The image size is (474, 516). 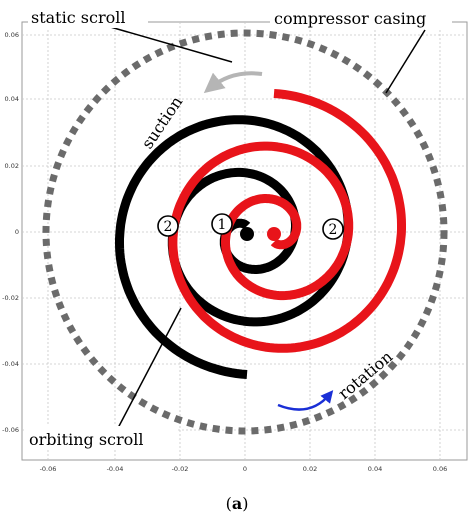 I want to click on x-tick-label: 0.02, so click(x=310, y=469).